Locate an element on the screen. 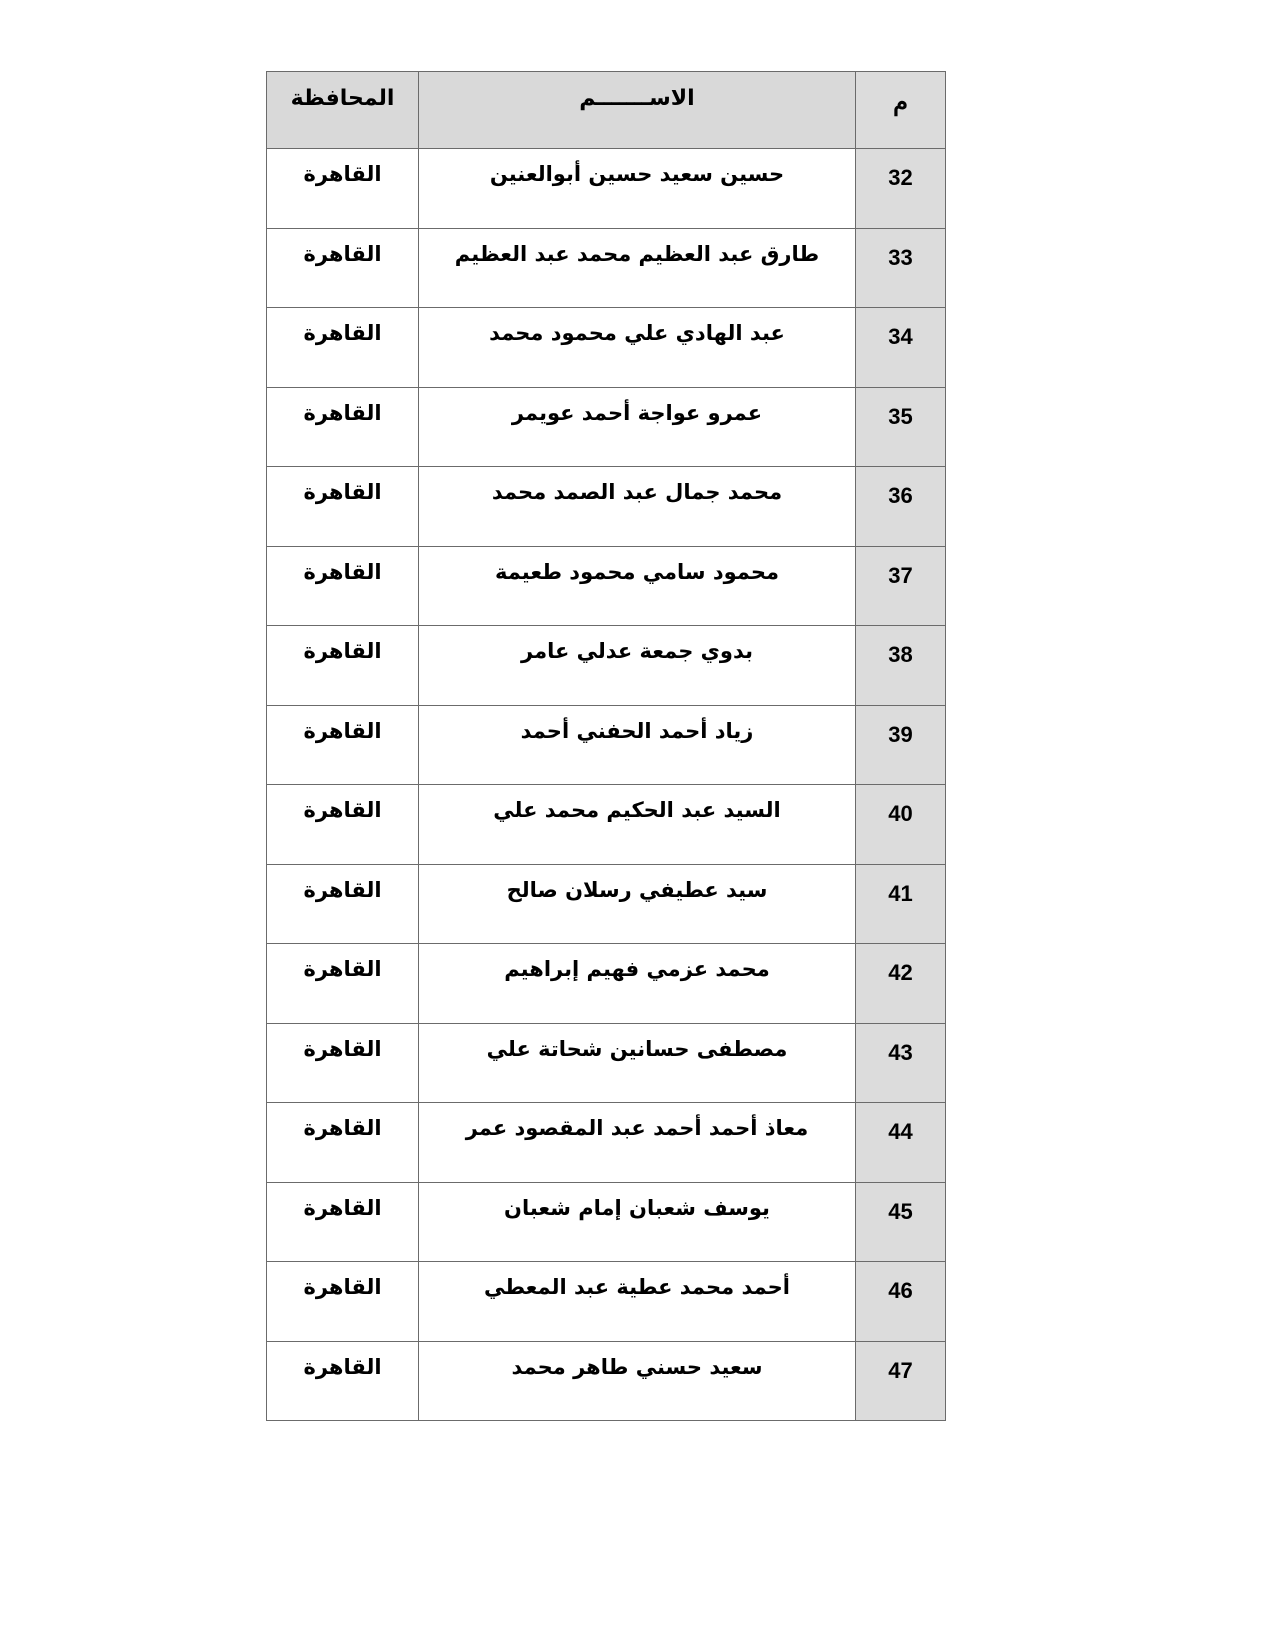 The width and height of the screenshot is (1275, 1650). row-number: 34 is located at coordinates (900, 347).